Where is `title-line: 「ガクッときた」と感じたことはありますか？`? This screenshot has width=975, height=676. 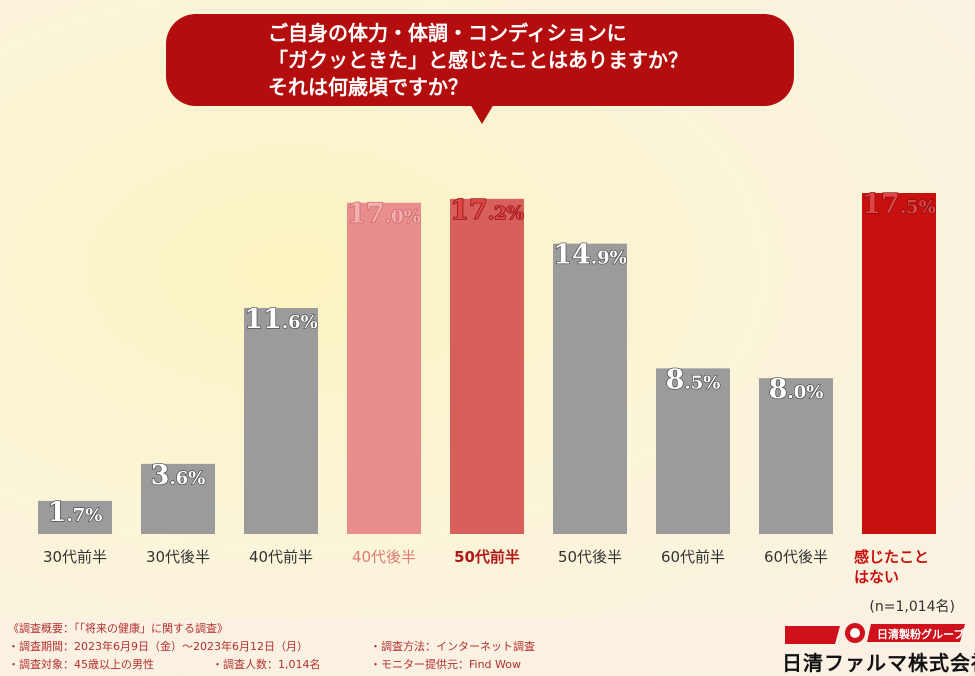
title-line: 「ガクッときた」と感じたことはありますか？ is located at coordinates (478, 60).